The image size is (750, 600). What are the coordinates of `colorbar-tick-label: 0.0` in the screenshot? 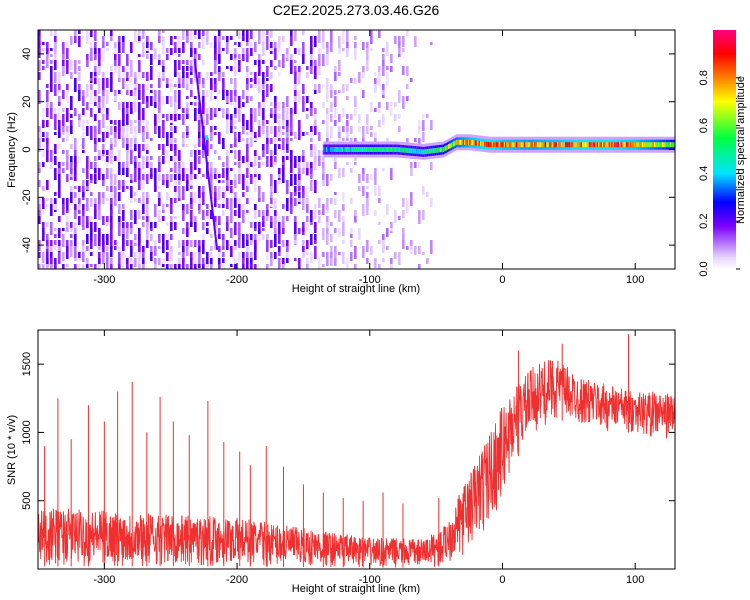 It's located at (704, 268).